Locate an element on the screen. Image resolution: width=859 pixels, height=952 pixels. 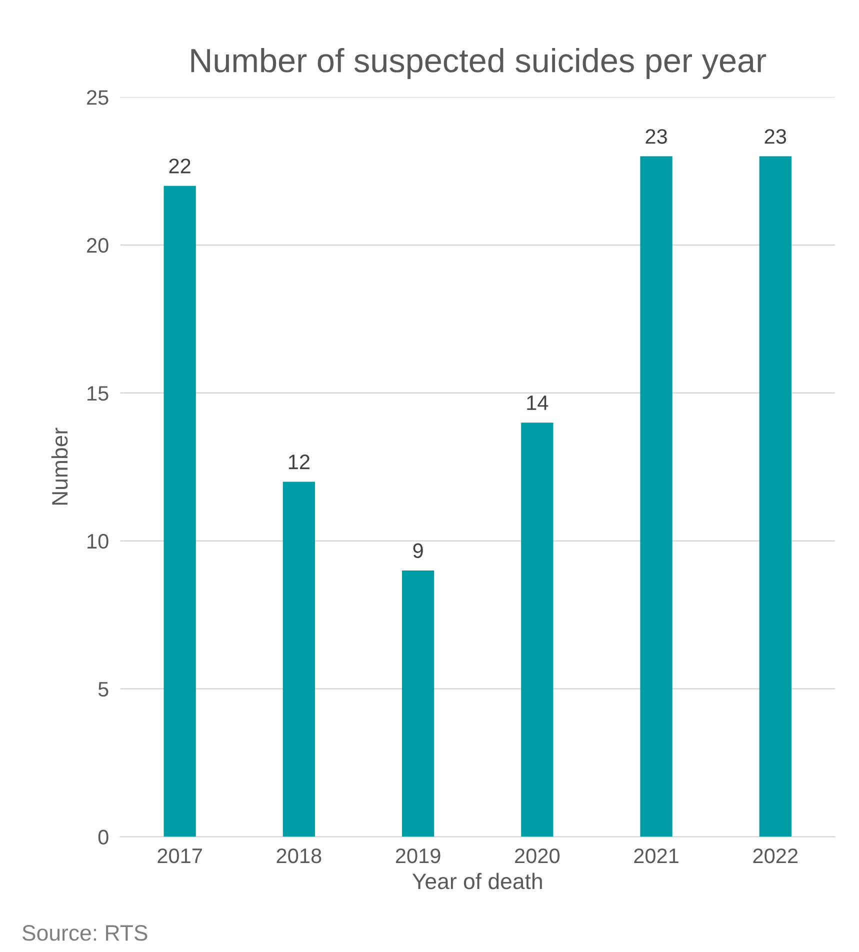
chart-title: Number of suspected suicides per year is located at coordinates (478, 64).